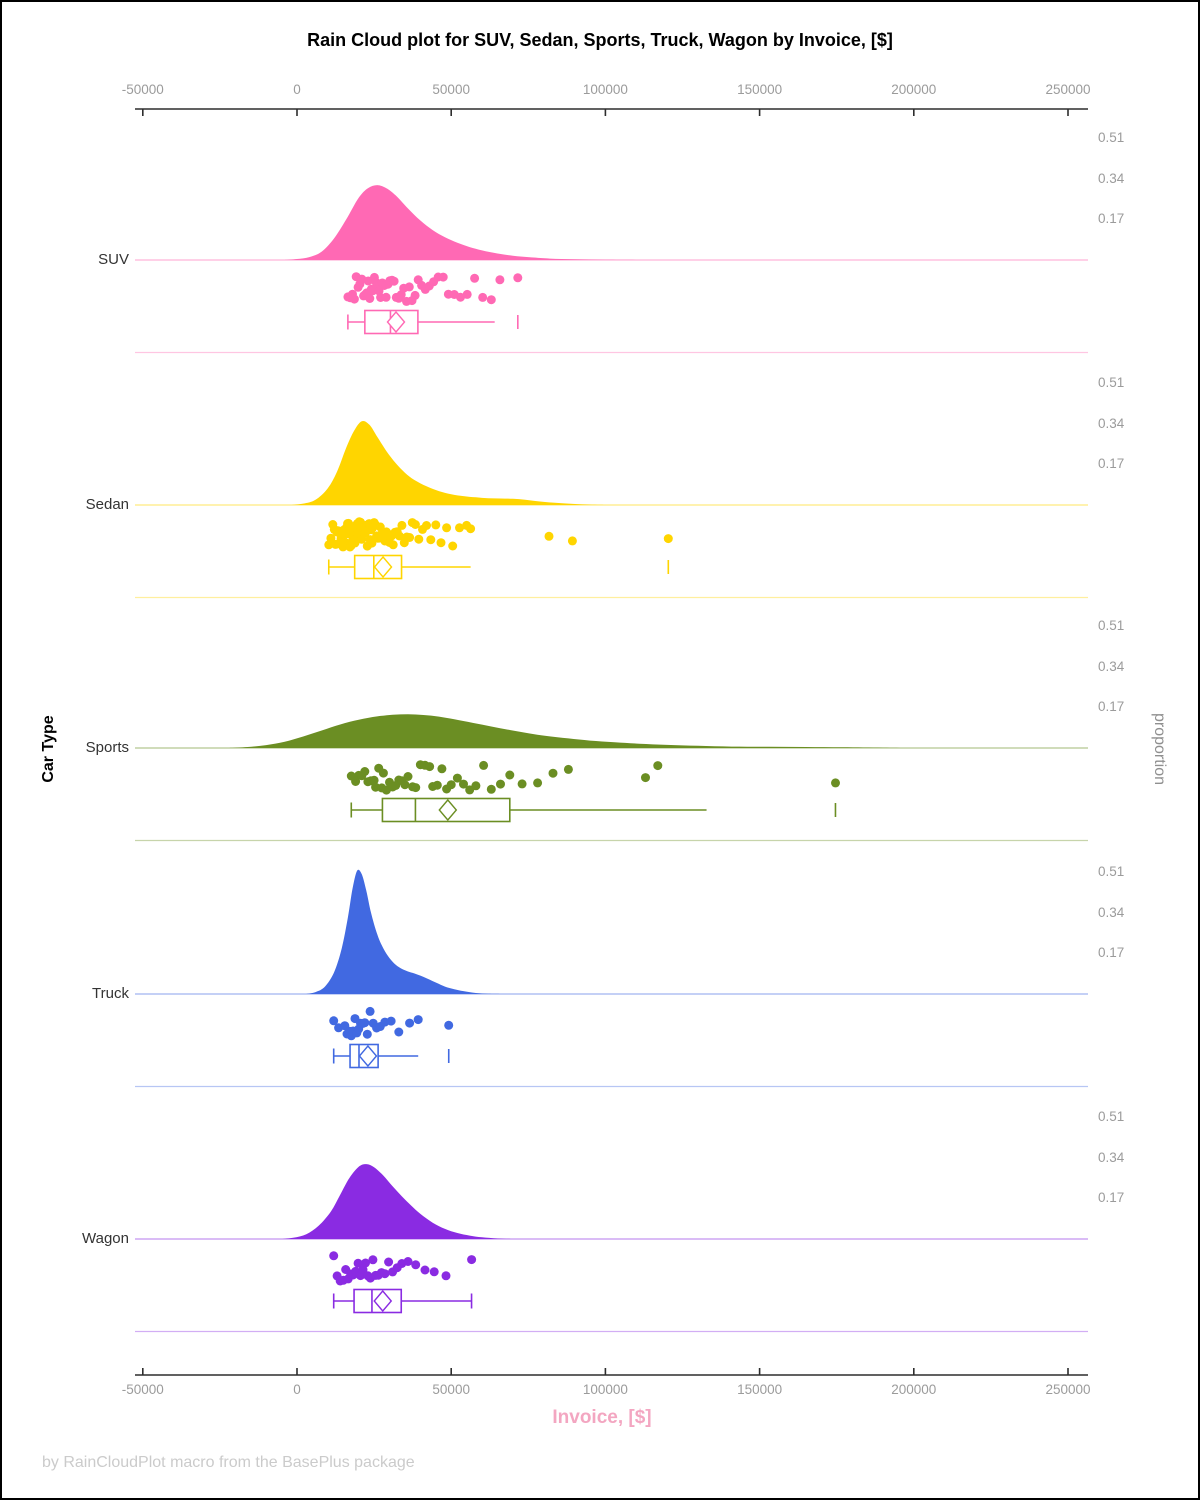 The image size is (1200, 1500). Describe the element at coordinates (451, 1389) in the screenshot. I see `x-tick-label: 50000` at that location.